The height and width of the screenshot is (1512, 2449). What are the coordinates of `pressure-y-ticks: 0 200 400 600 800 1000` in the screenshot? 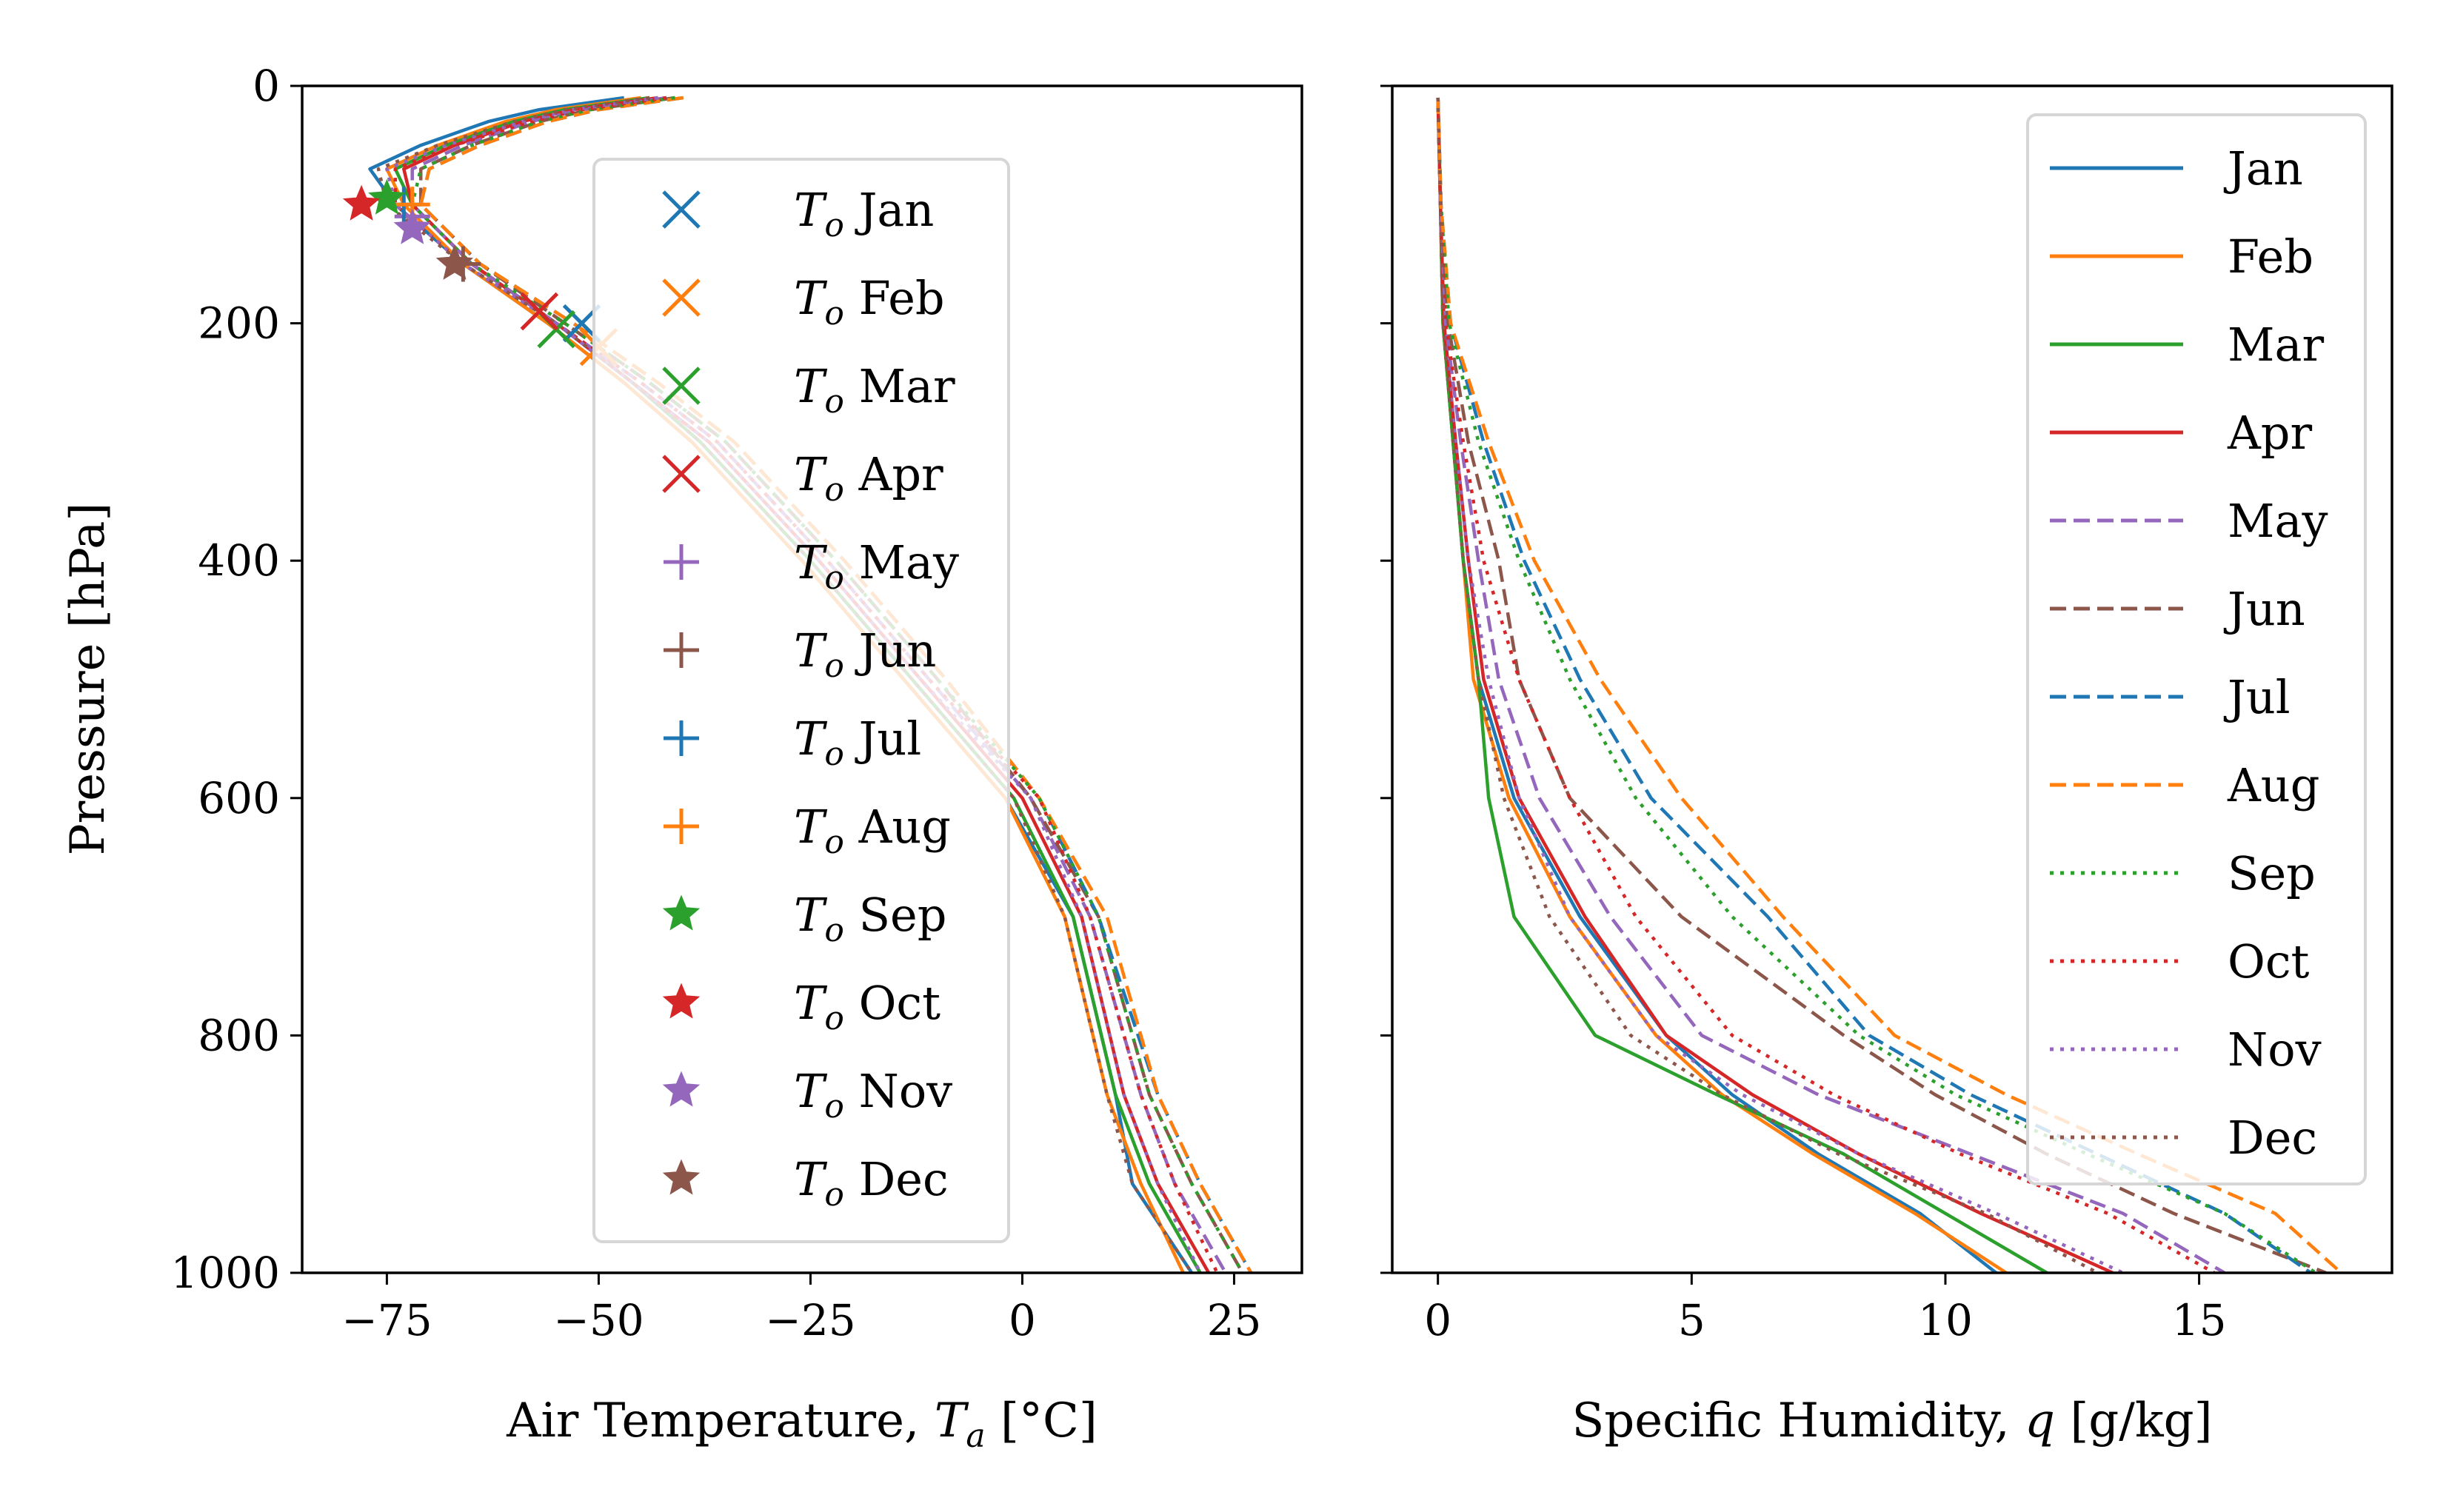 It's located at (236, 679).